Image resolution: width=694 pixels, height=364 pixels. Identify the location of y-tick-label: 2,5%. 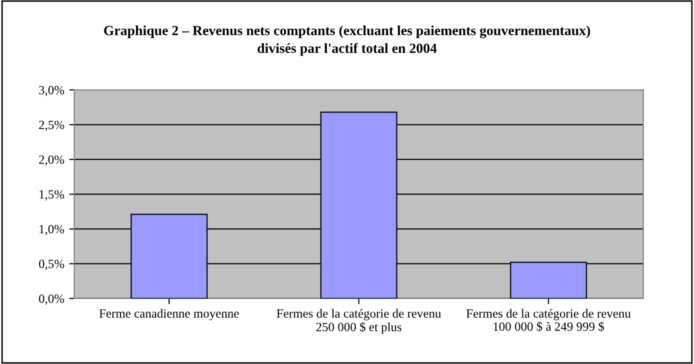
(51, 125).